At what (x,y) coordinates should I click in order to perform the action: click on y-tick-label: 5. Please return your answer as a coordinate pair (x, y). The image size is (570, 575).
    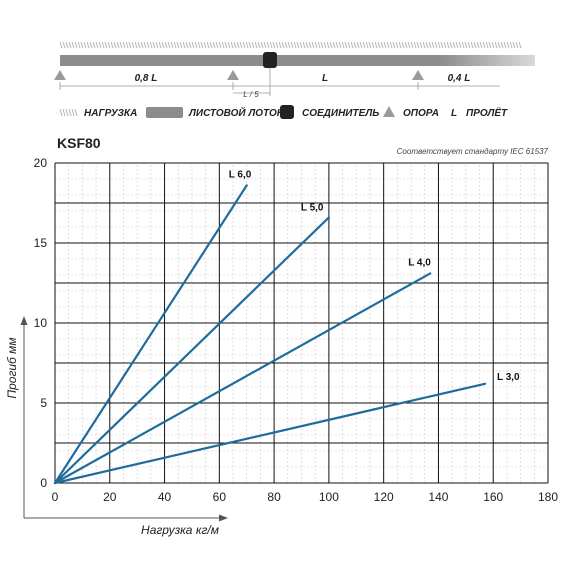
    Looking at the image, I should click on (43, 403).